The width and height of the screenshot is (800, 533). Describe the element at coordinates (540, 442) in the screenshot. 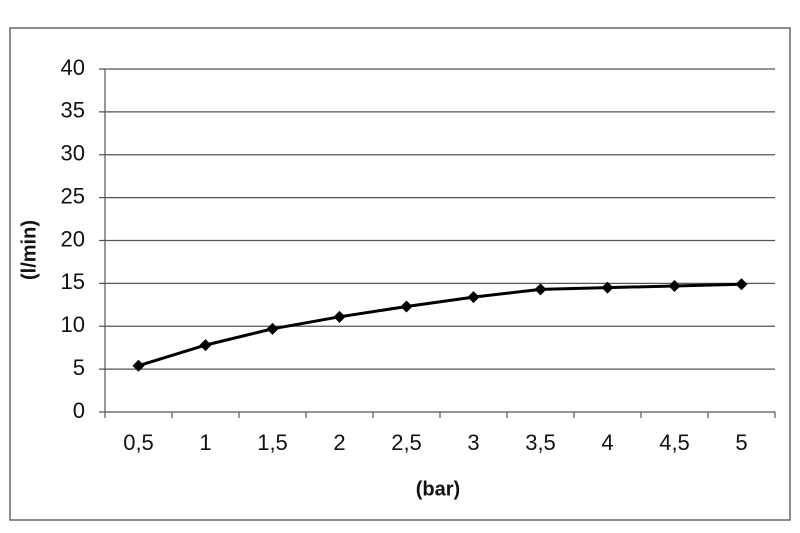

I see `x-tick-label: 3,5` at that location.